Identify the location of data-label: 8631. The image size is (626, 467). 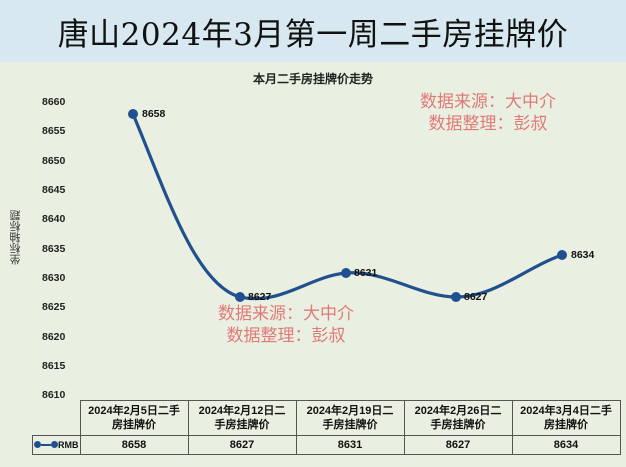
(366, 273).